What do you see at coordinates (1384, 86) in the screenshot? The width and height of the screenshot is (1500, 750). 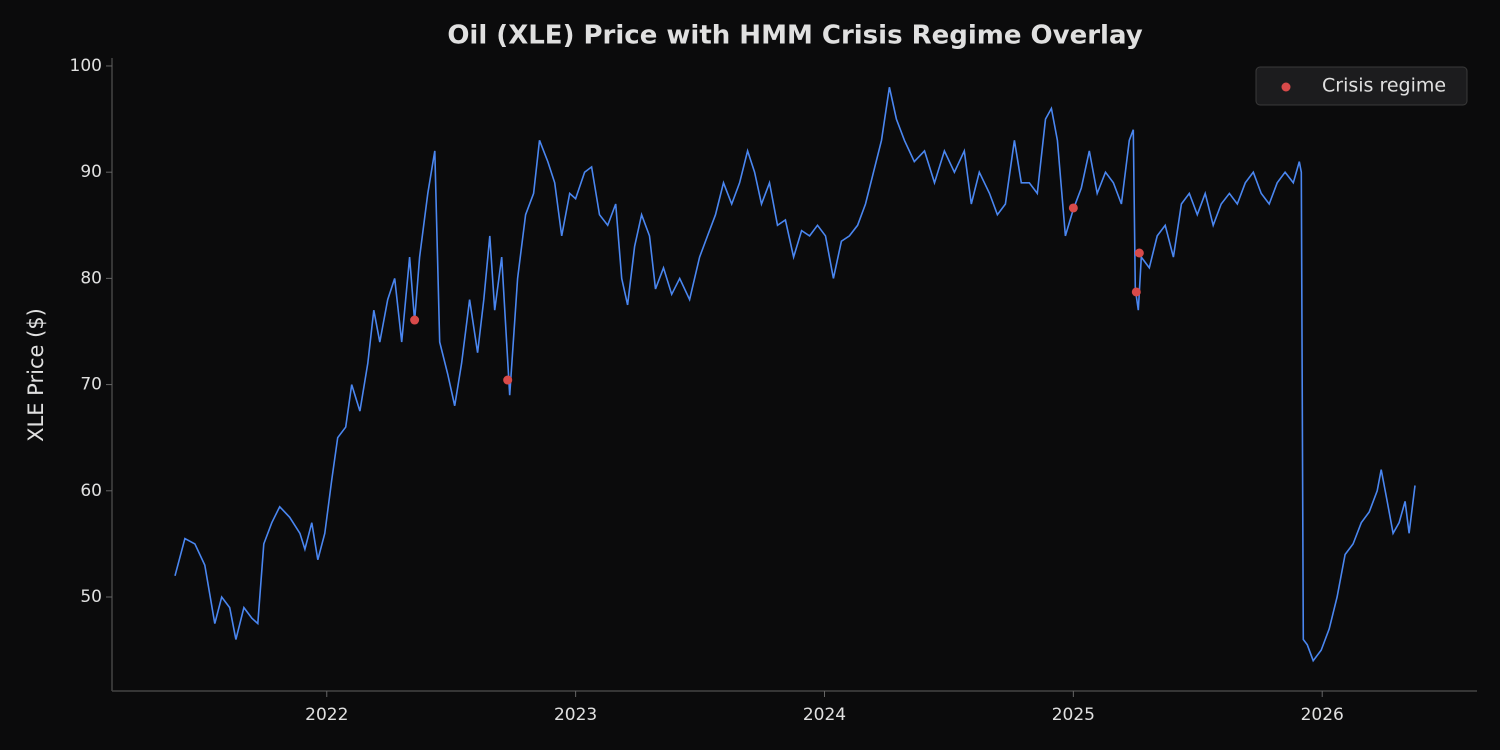 I see `legend-label: Crisis regime` at bounding box center [1384, 86].